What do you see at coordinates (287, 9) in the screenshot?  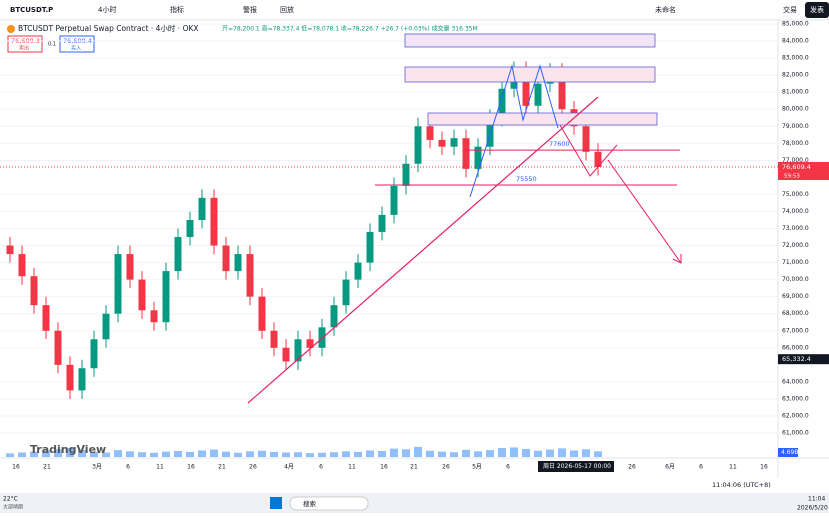 I see `replay: 回放` at bounding box center [287, 9].